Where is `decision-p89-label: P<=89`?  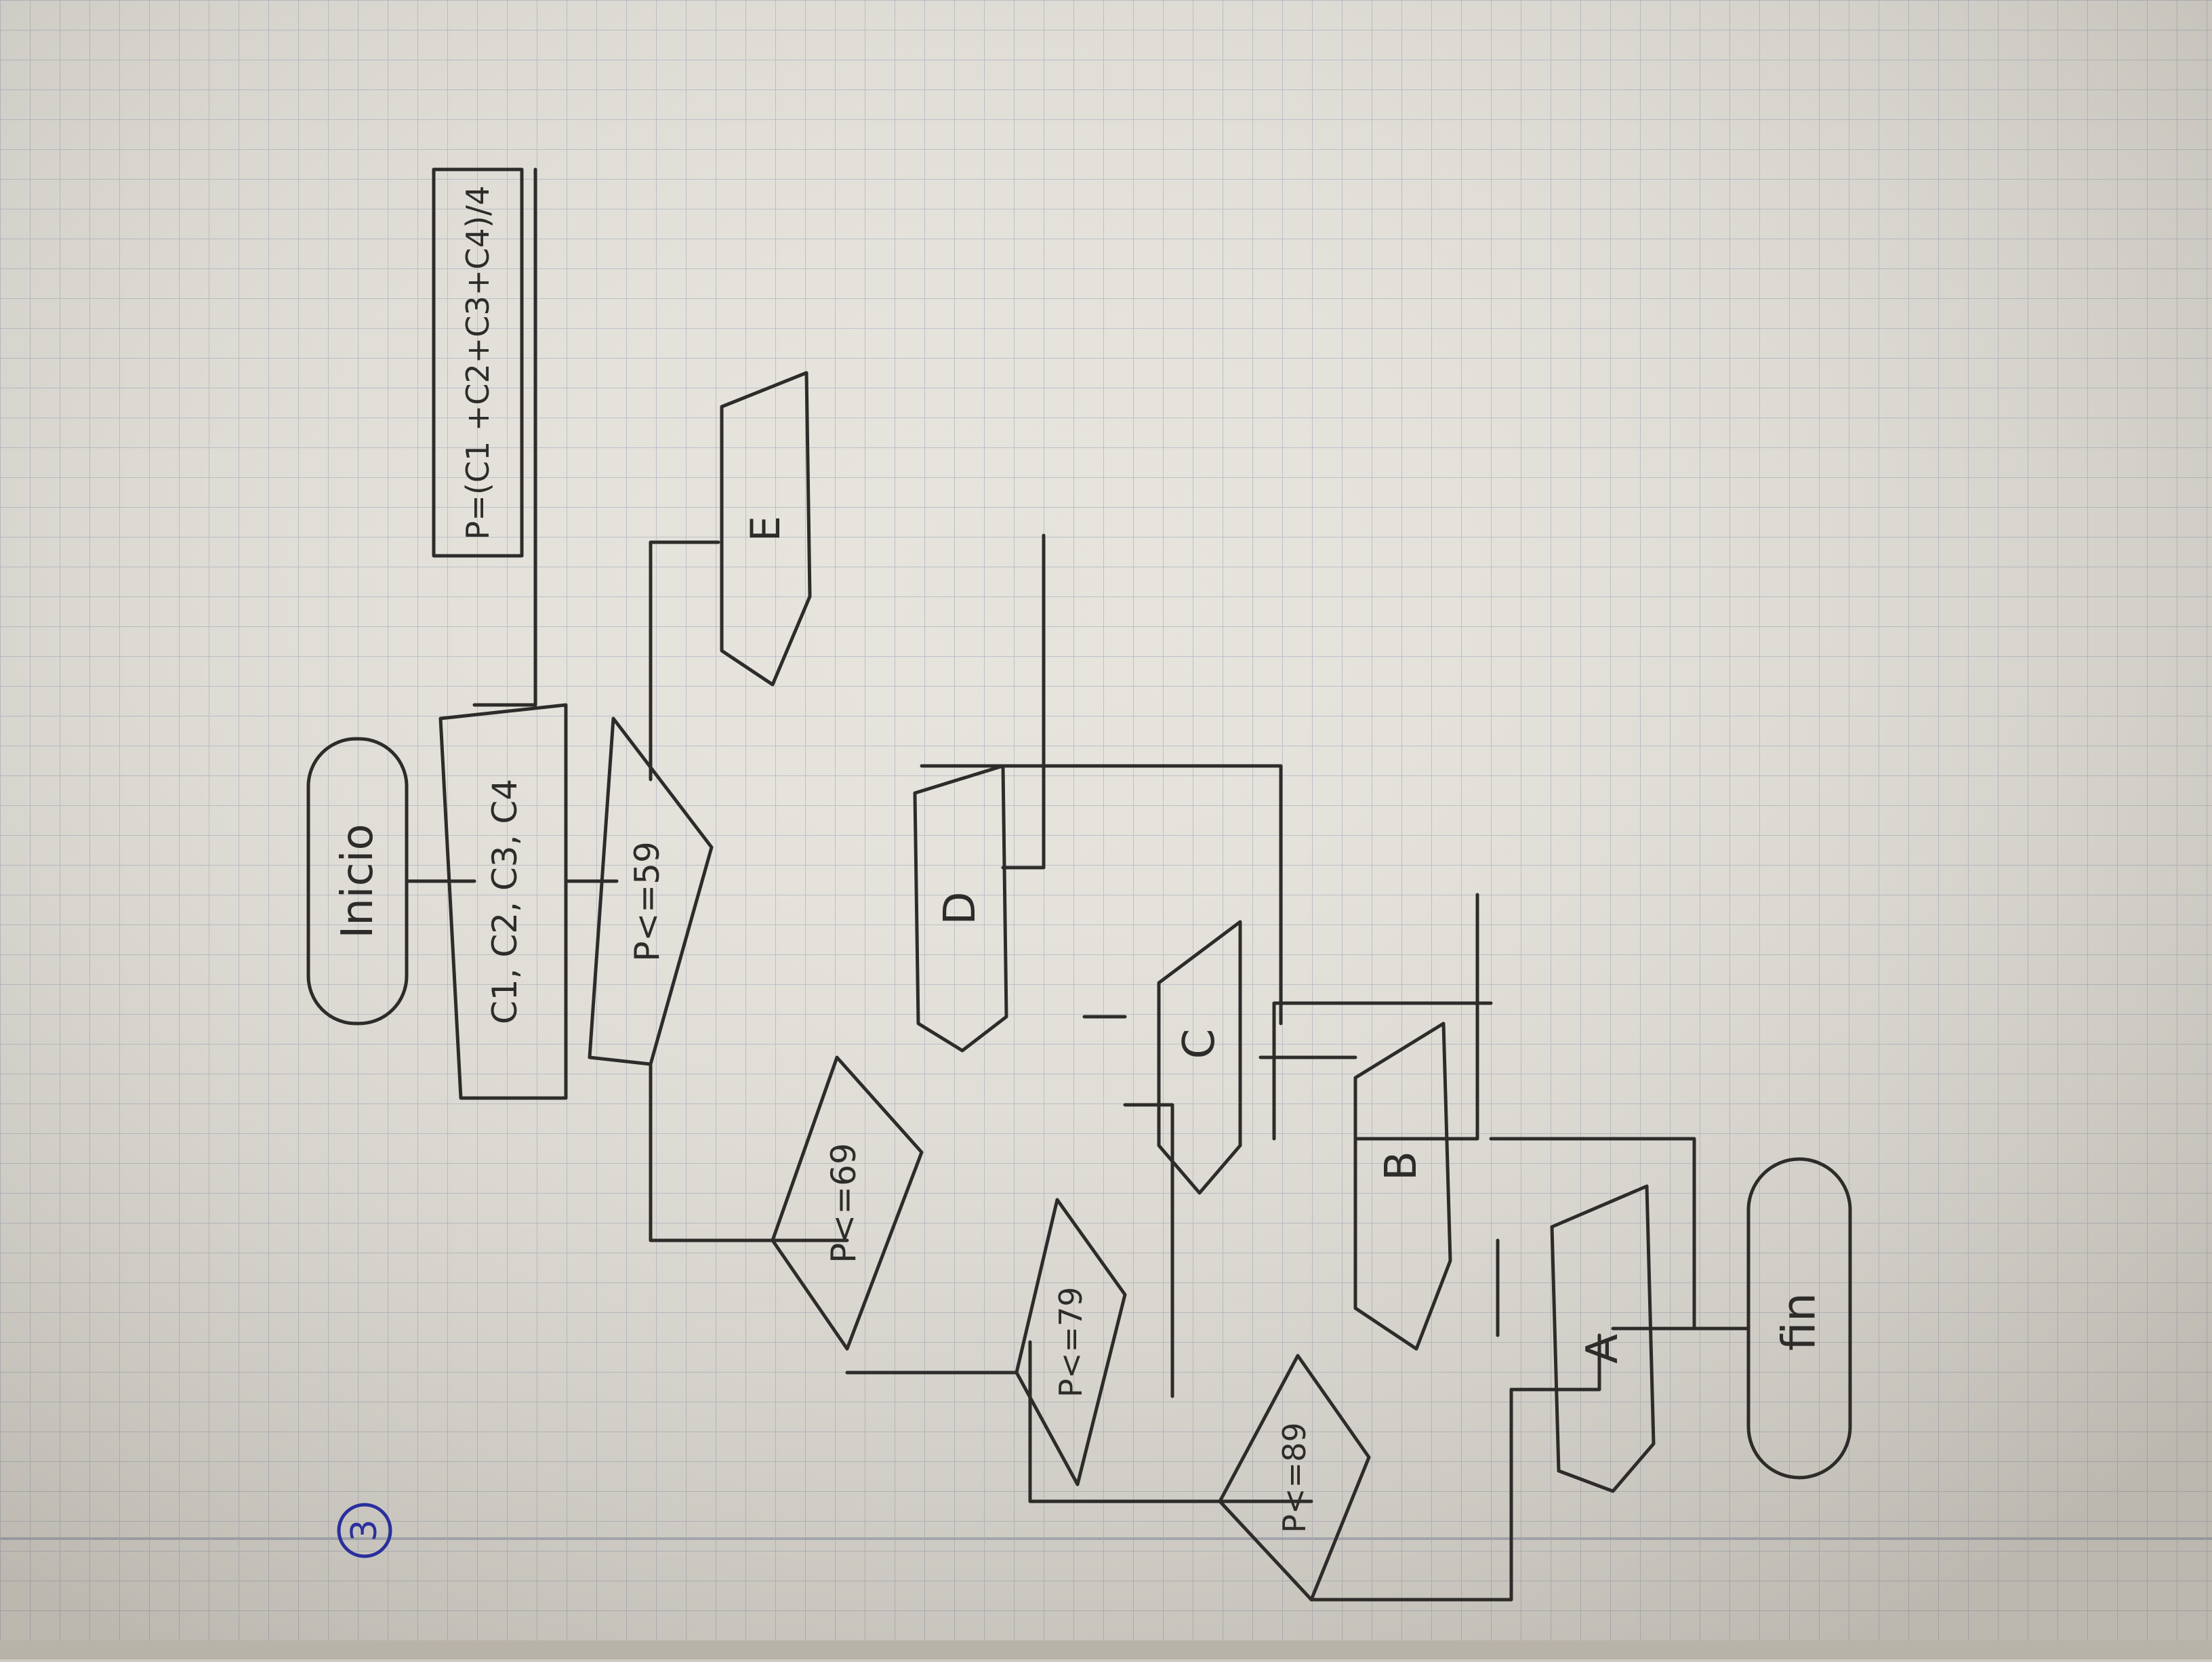 decision-p89-label: P<=89 is located at coordinates (1294, 1477).